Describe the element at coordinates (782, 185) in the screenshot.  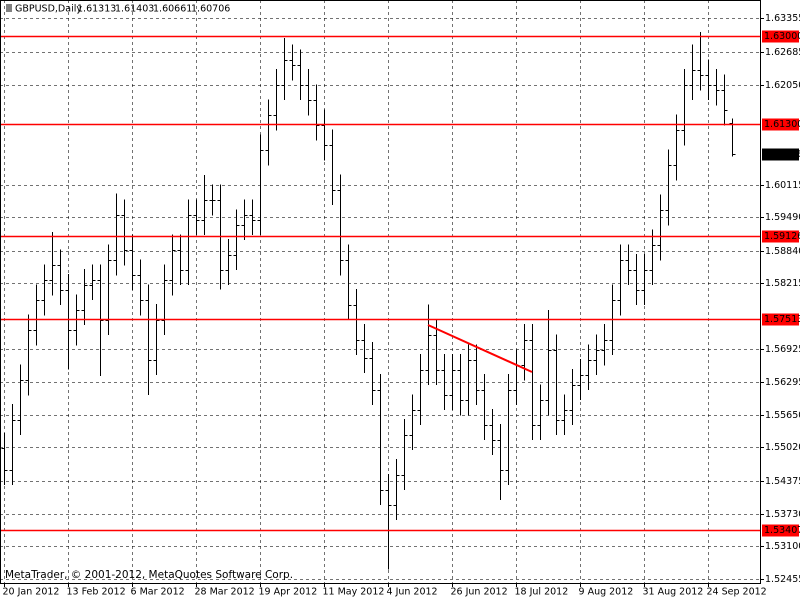
I see `y-tick-label: 1.60115` at that location.